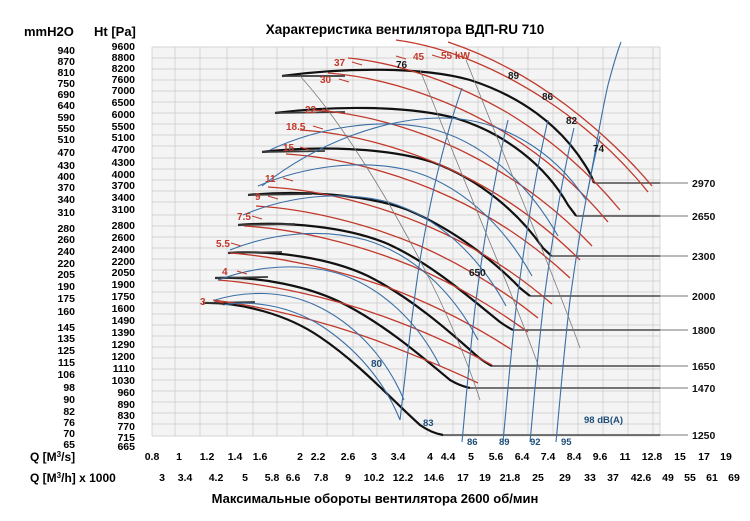  What do you see at coordinates (624, 457) in the screenshot?
I see `x-tick-m3s: 11` at bounding box center [624, 457].